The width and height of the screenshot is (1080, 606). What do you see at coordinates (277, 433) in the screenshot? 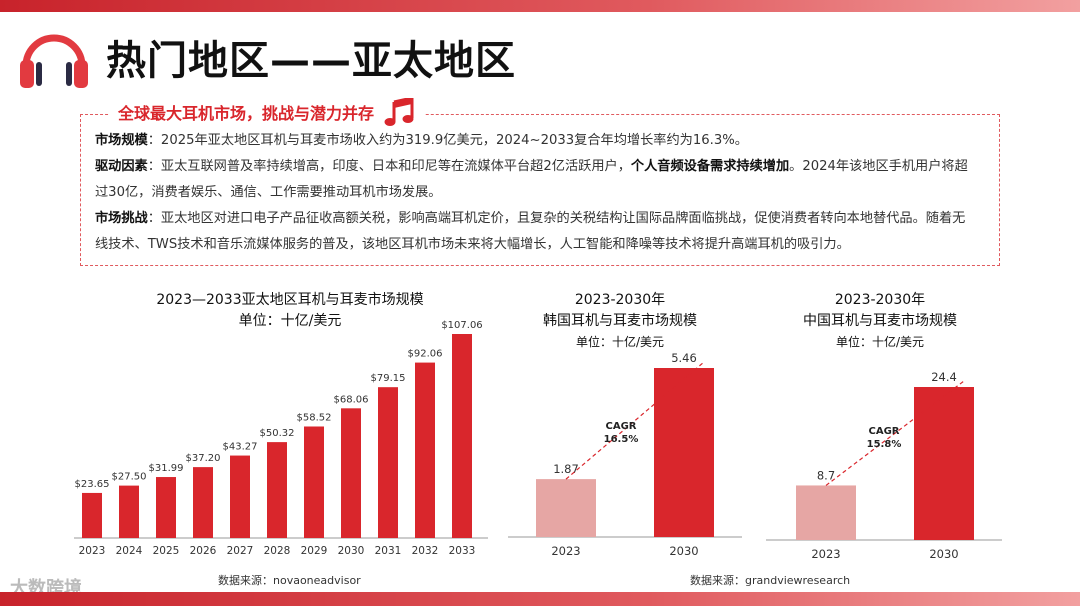
I see `chart1-value-label: $50.32` at bounding box center [277, 433].